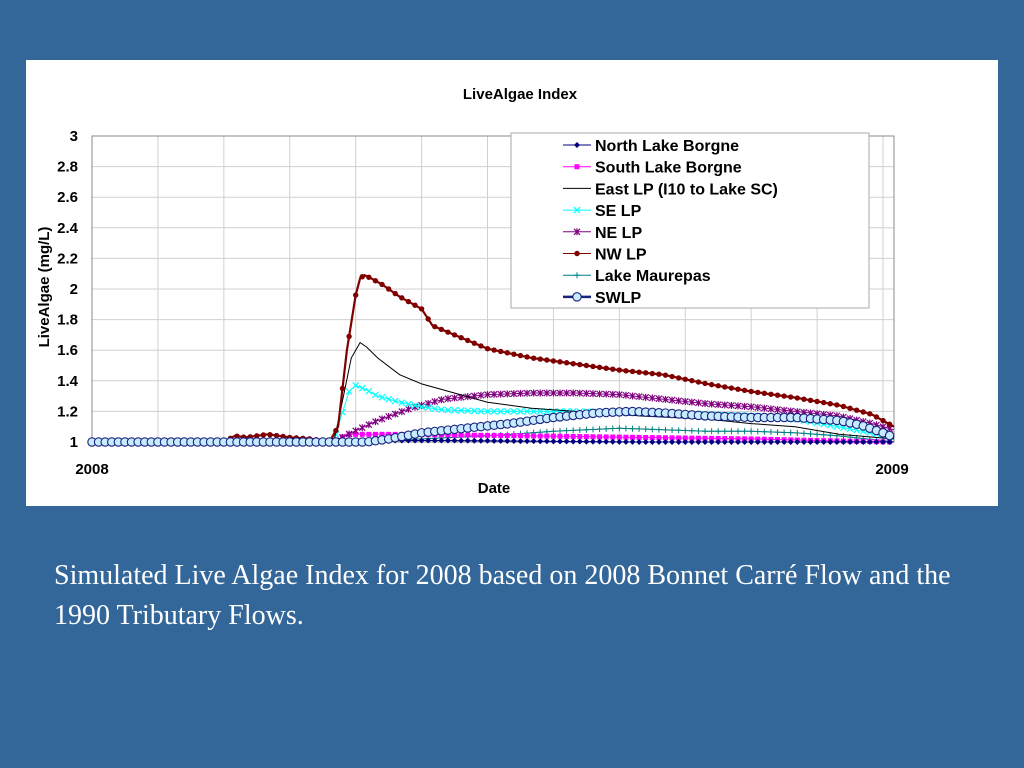 This screenshot has width=1024, height=768. What do you see at coordinates (74, 136) in the screenshot?
I see `y-tick-label: 3` at bounding box center [74, 136].